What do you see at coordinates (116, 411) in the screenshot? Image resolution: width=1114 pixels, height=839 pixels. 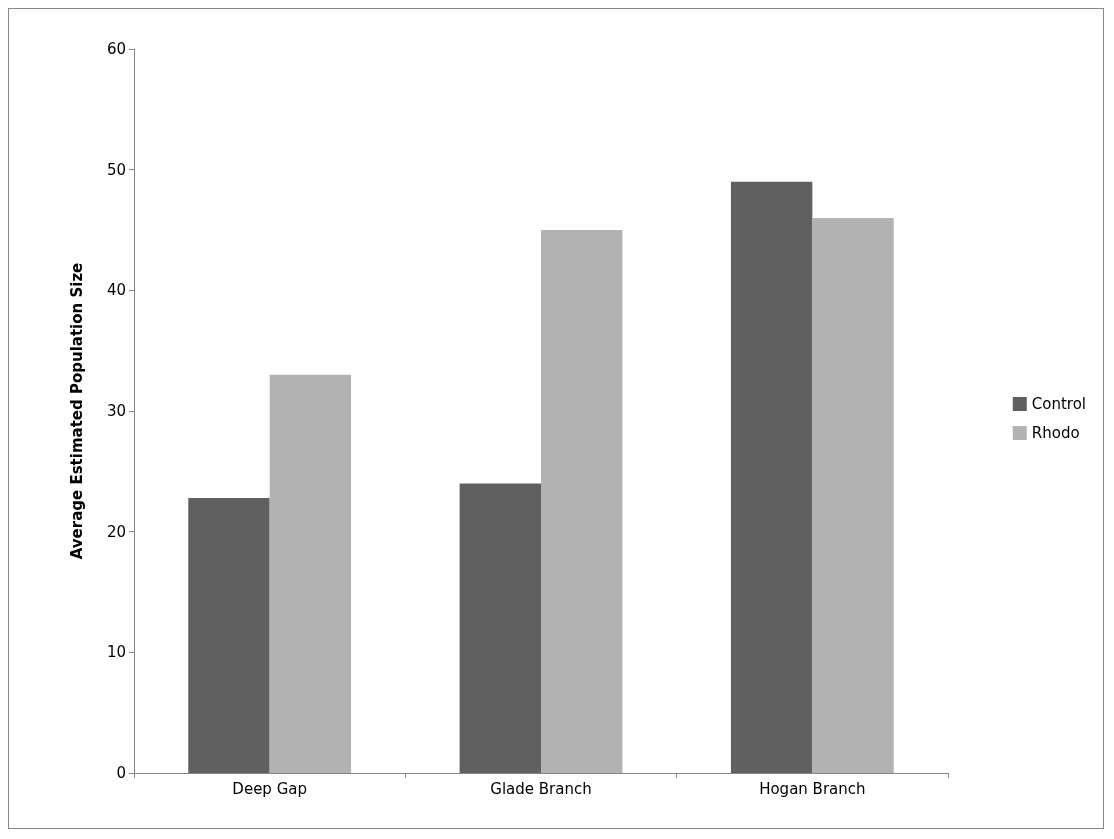 I see `y-tick-label: 30` at bounding box center [116, 411].